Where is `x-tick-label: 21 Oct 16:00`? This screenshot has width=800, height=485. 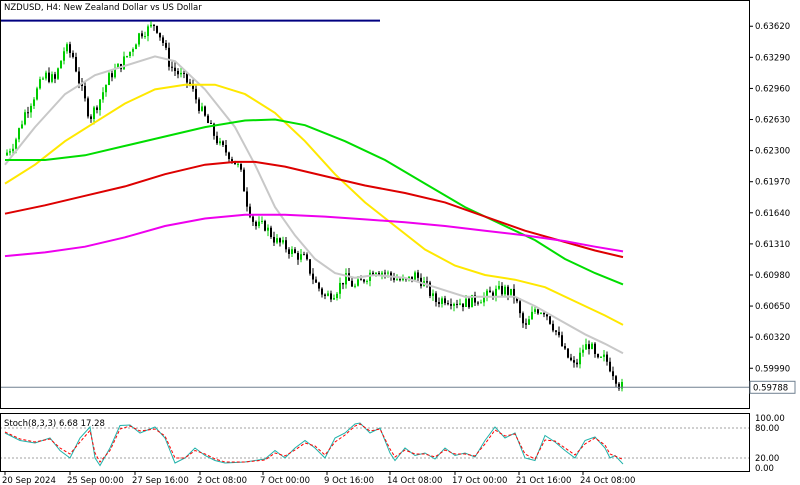 x-tick-label: 21 Oct 16:00 is located at coordinates (543, 480).